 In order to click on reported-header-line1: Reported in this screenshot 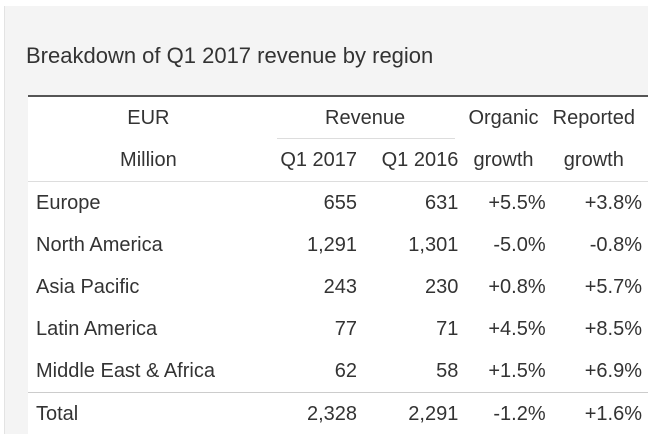, I will do `click(593, 117)`.